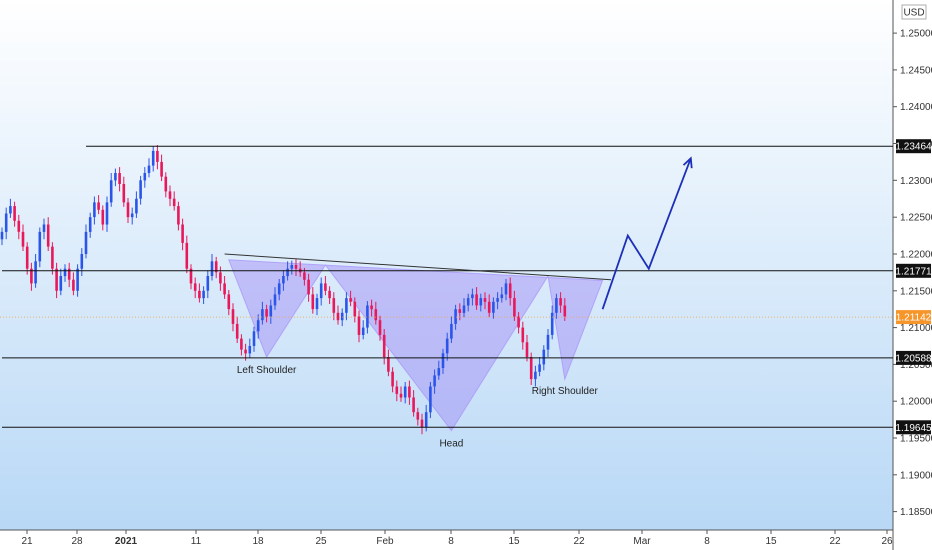  Describe the element at coordinates (258, 541) in the screenshot. I see `x-tick-label: 18` at that location.